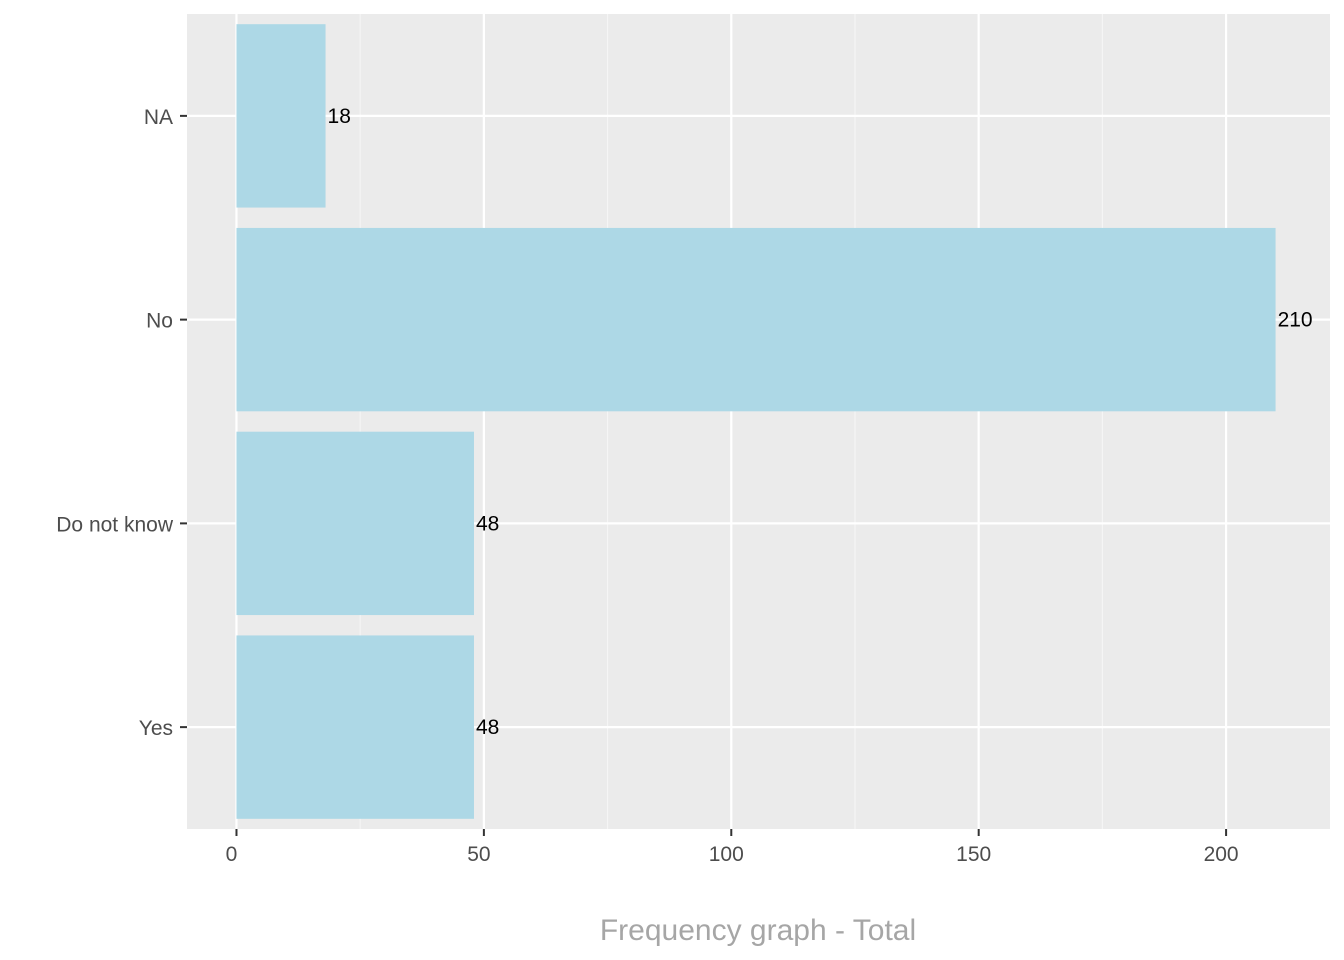 The height and width of the screenshot is (960, 1344). Describe the element at coordinates (158, 117) in the screenshot. I see `y-tick-label: NA` at that location.